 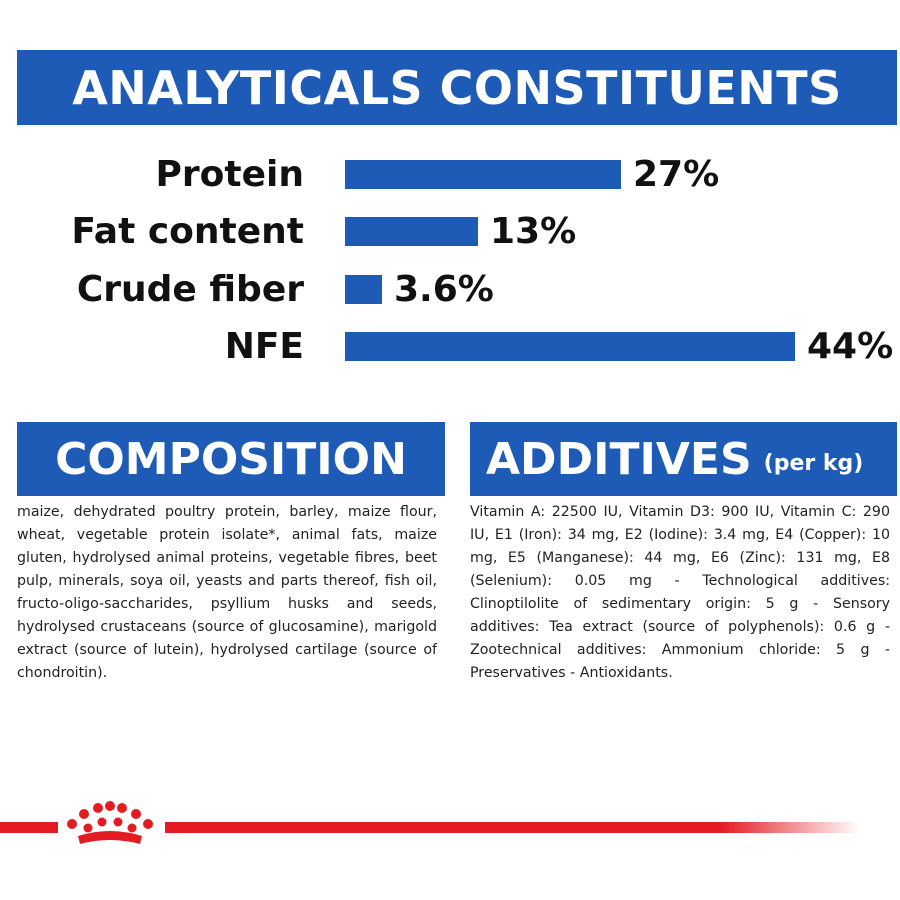 What do you see at coordinates (850, 346) in the screenshot?
I see `analyticals-row-value: 44%` at bounding box center [850, 346].